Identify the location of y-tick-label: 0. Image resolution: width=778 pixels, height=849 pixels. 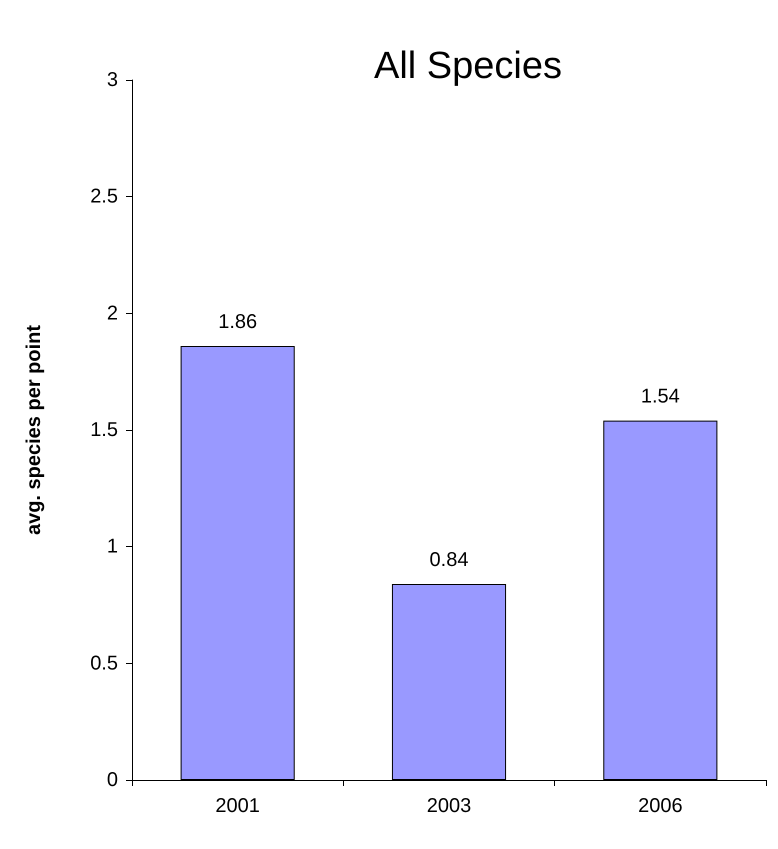
(112, 780).